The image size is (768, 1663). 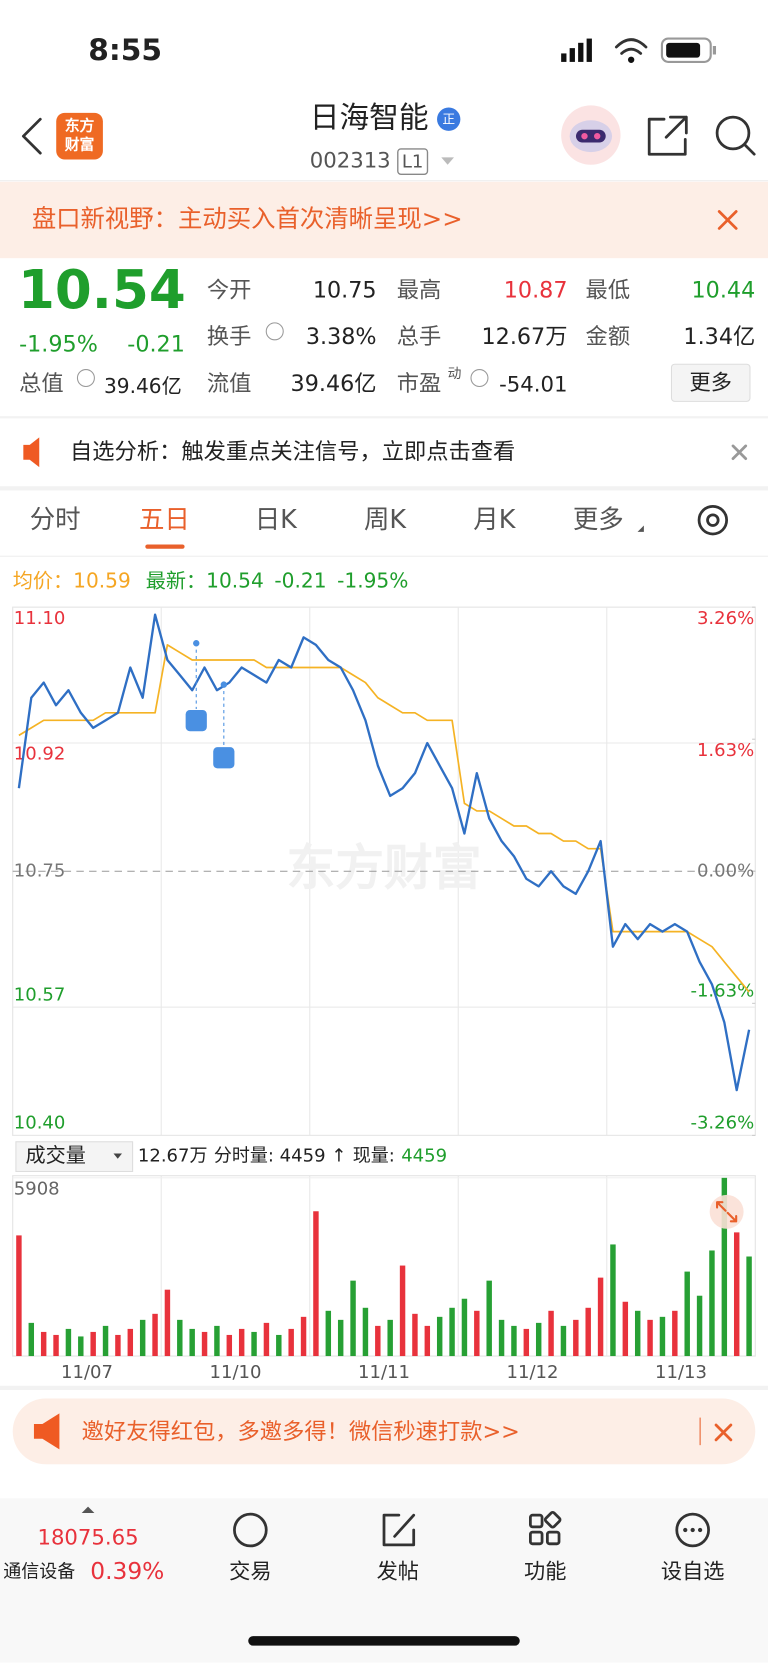 I want to click on banner-bg, so click(x=384, y=220).